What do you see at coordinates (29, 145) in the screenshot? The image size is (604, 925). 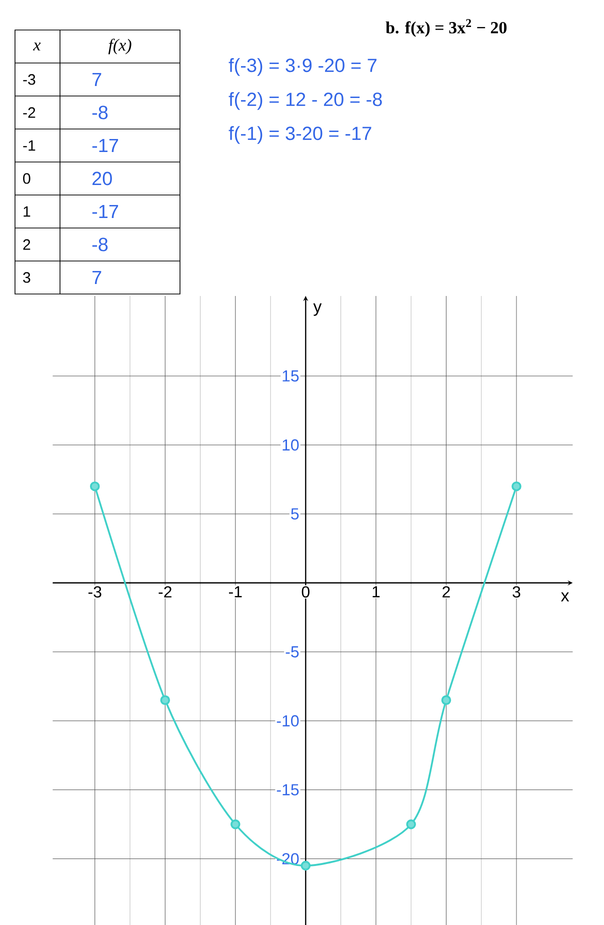 I see `text: -1` at bounding box center [29, 145].